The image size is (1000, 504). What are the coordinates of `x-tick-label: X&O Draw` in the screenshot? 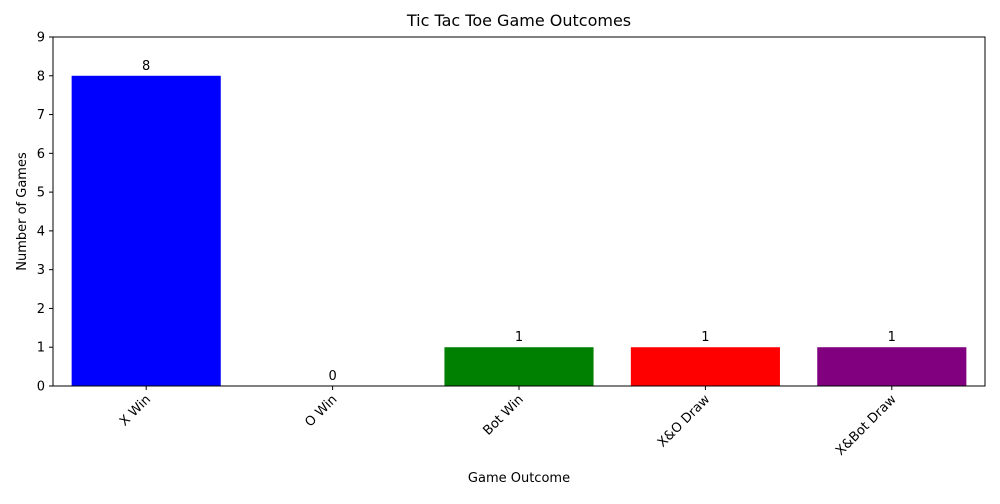 It's located at (684, 421).